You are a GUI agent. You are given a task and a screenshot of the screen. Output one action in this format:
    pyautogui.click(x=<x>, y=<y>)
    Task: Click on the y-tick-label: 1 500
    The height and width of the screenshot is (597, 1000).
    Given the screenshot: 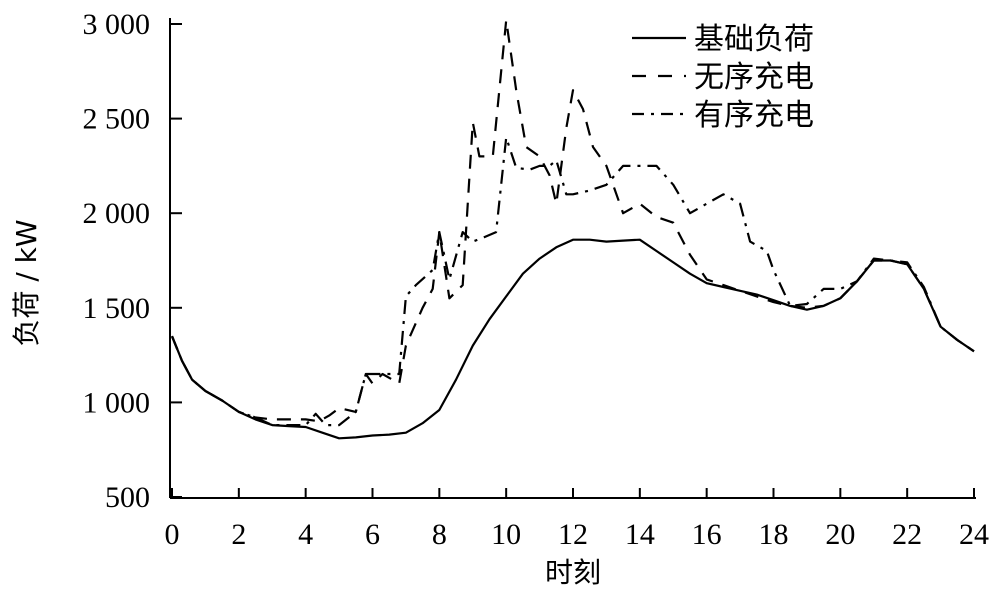 What is the action you would take?
    pyautogui.click(x=117, y=308)
    